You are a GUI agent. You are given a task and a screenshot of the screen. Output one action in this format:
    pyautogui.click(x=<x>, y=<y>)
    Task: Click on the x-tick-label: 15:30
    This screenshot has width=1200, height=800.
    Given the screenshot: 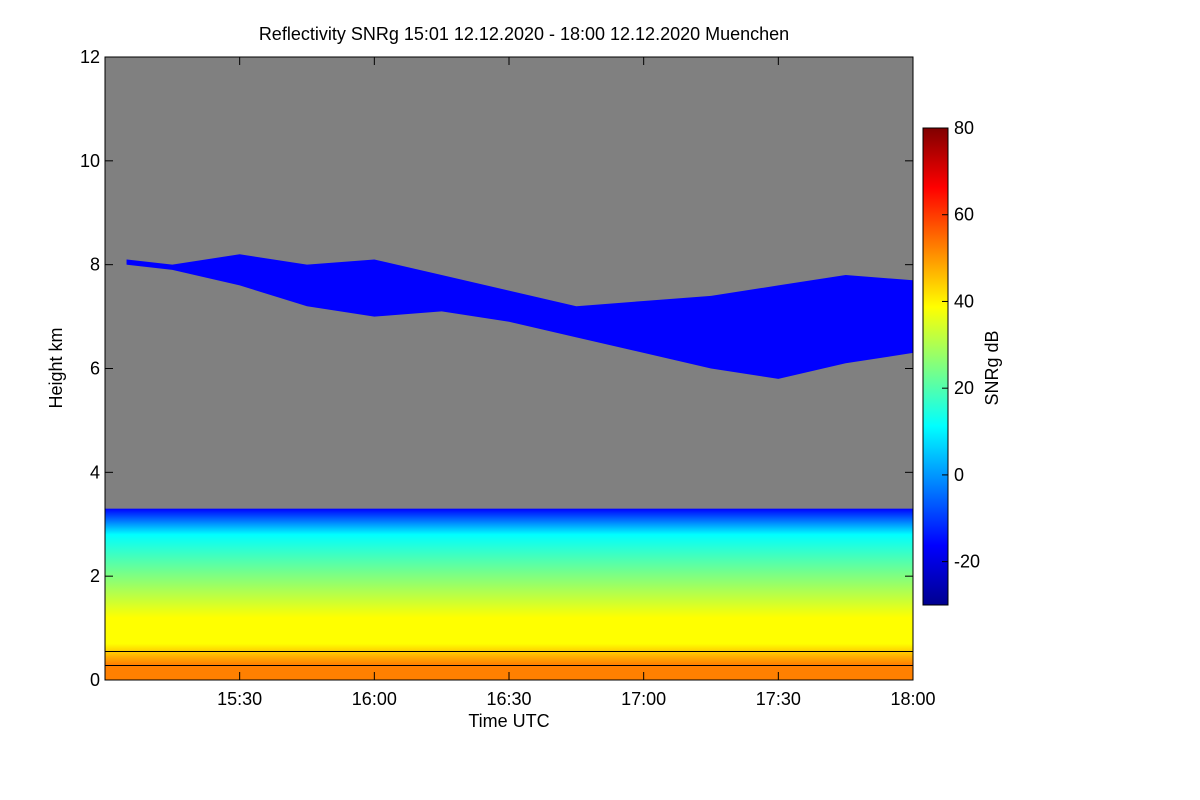 What is the action you would take?
    pyautogui.click(x=239, y=699)
    